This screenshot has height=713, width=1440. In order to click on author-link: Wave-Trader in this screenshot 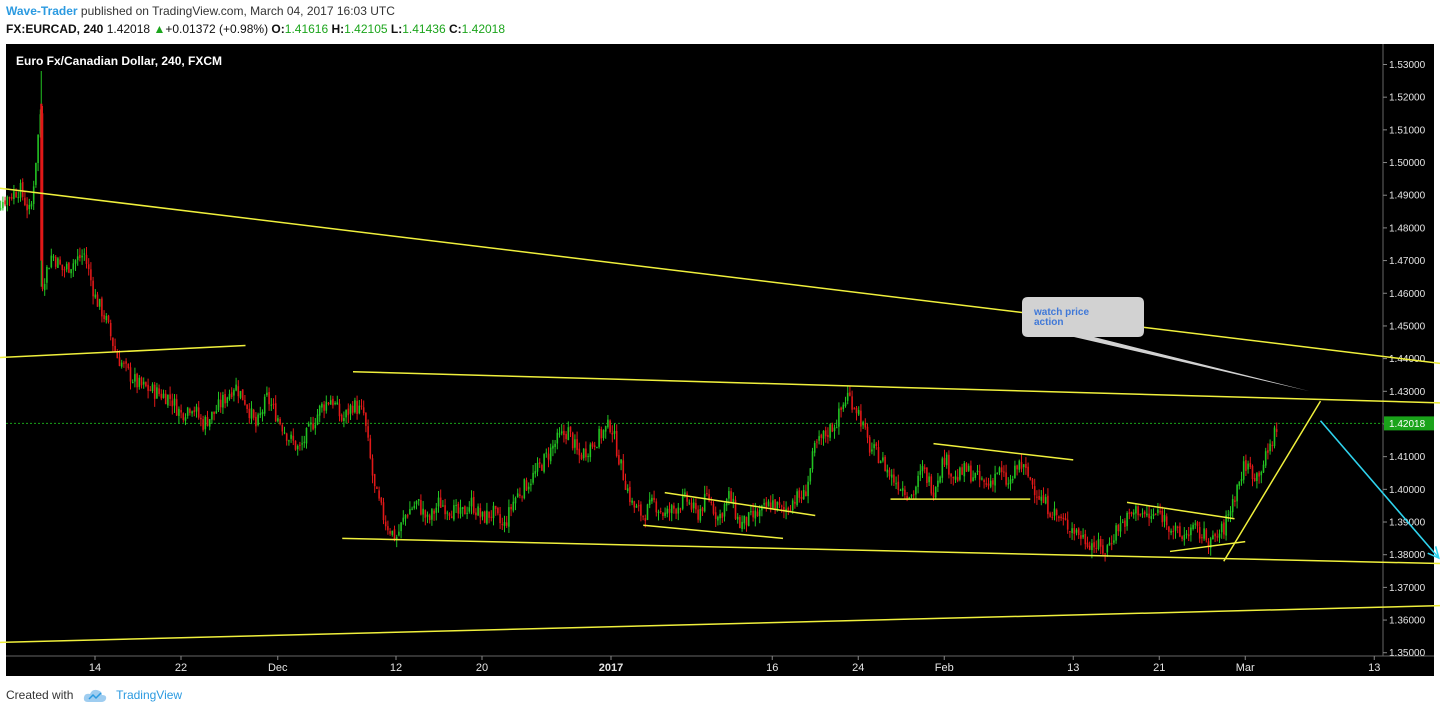, I will do `click(42, 11)`.